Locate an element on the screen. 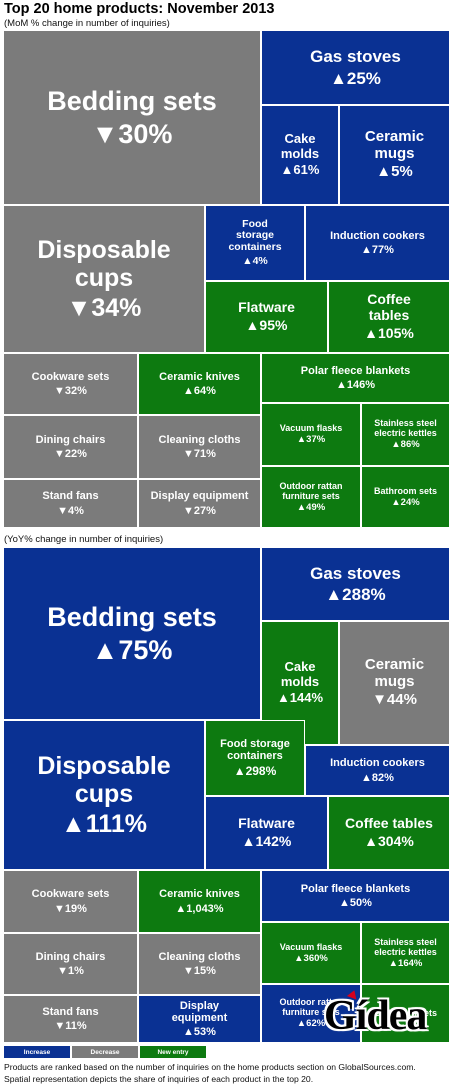  mom-label-disposable-cups: Disposable cups is located at coordinates (104, 264).